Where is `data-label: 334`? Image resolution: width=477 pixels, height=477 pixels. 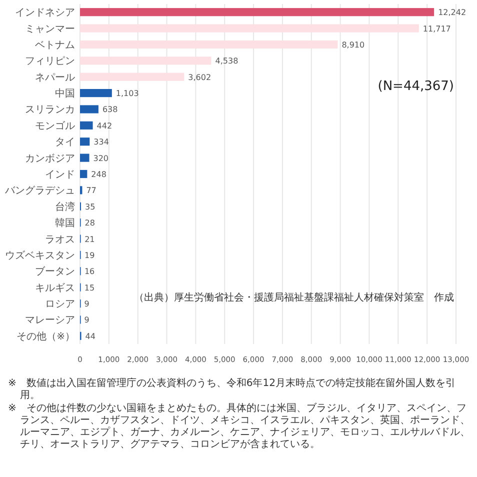 data-label: 334 is located at coordinates (101, 142).